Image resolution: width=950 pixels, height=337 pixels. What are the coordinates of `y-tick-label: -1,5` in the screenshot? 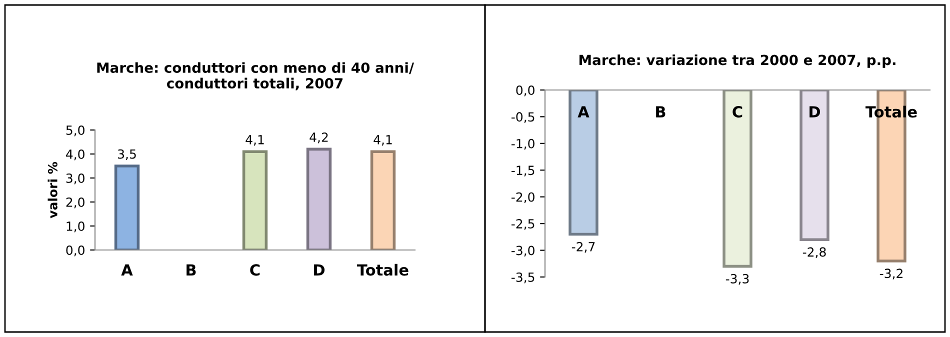 It's located at (523, 171).